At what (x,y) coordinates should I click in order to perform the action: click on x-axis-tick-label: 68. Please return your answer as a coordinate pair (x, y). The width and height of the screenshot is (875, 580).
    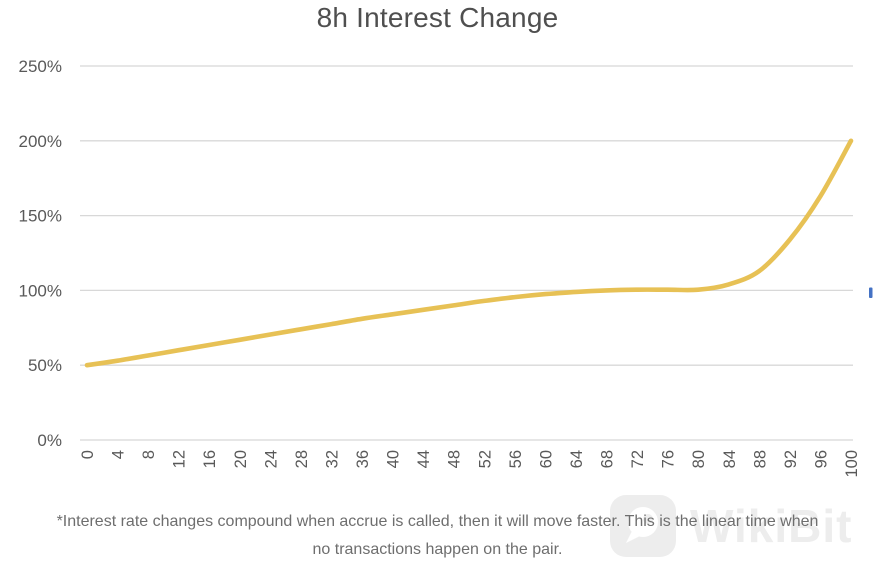
    Looking at the image, I should click on (608, 459).